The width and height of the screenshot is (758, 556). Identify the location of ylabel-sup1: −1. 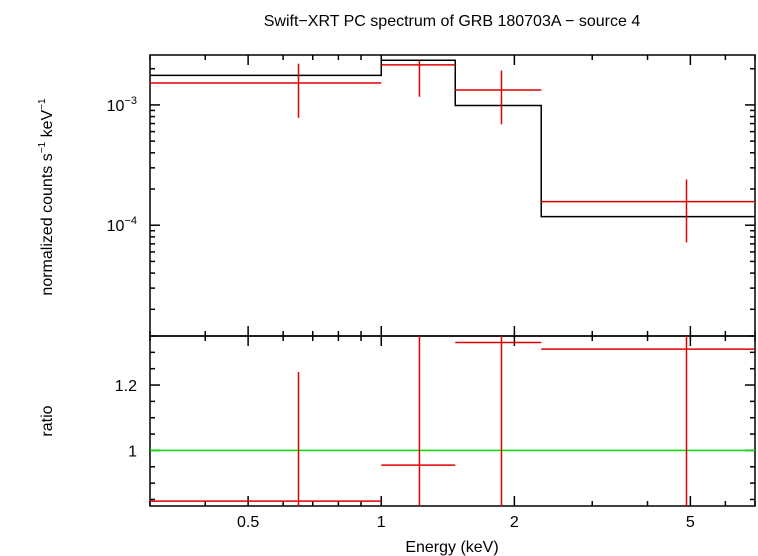
(42, 147).